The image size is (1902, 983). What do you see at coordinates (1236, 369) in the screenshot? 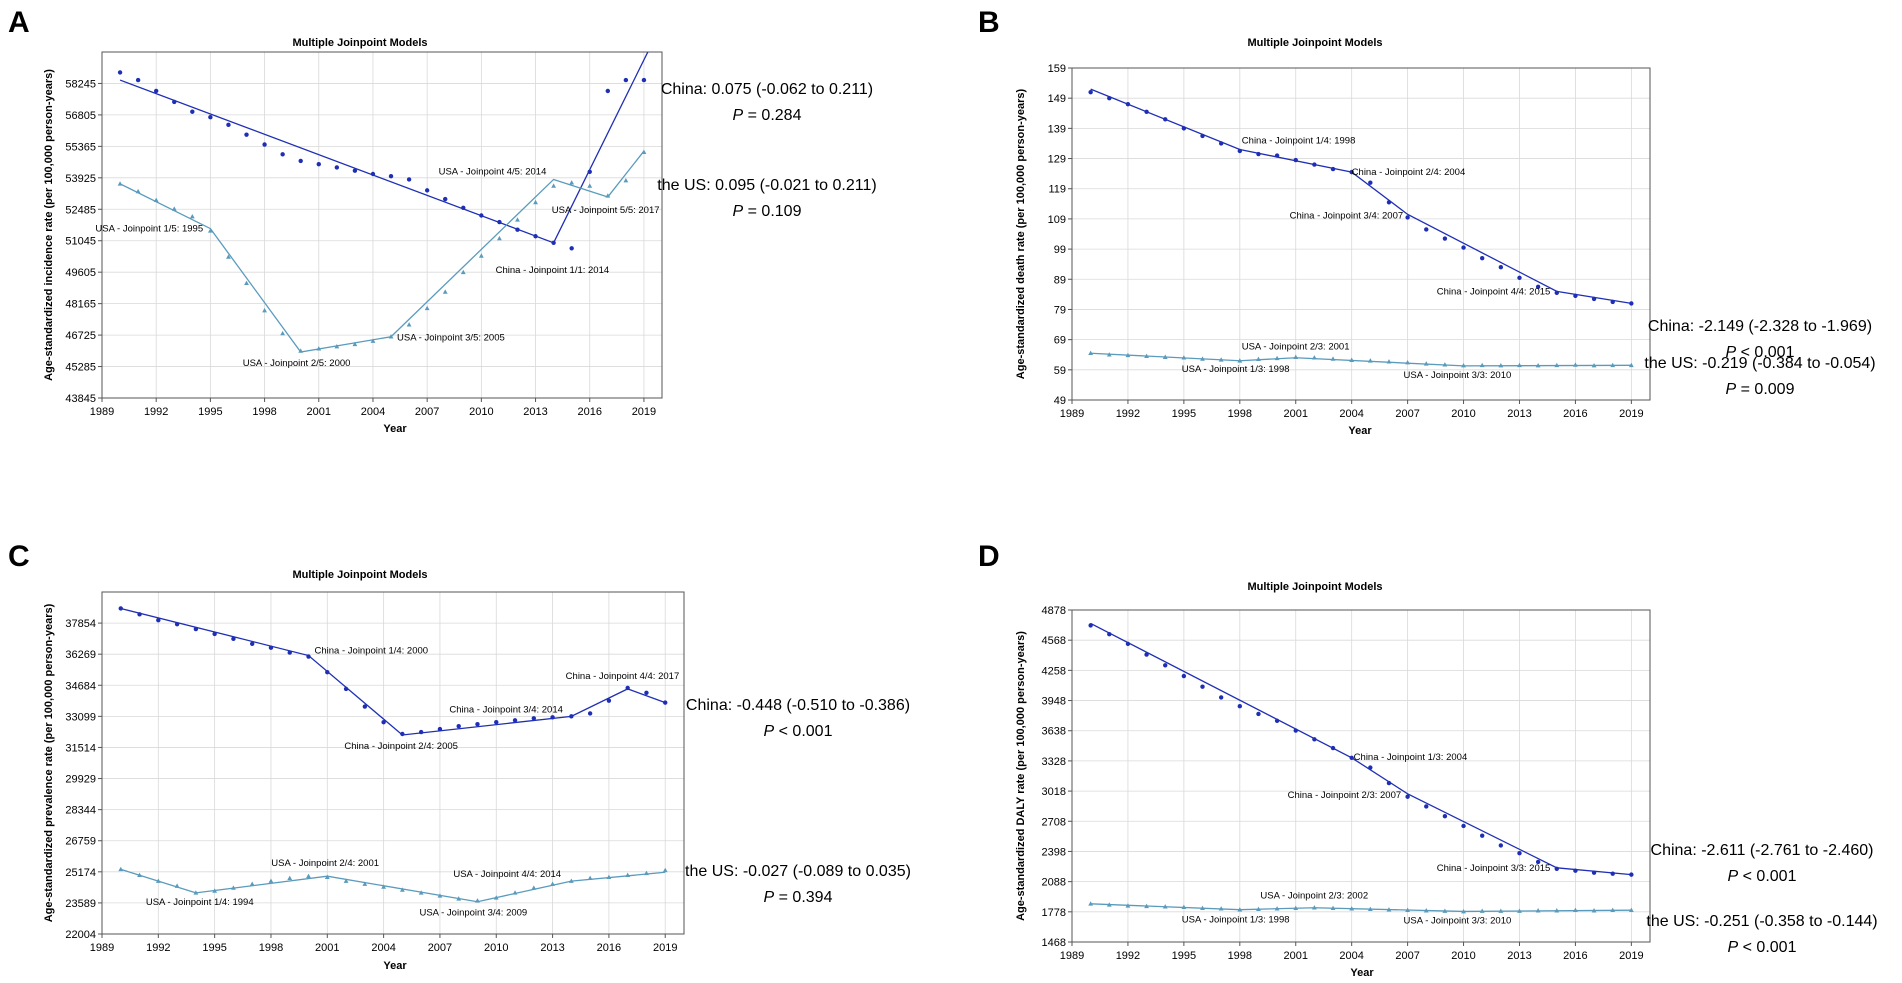
I see `joinpoint-label: USA - Joinpoint 1/3: 1998` at bounding box center [1236, 369].